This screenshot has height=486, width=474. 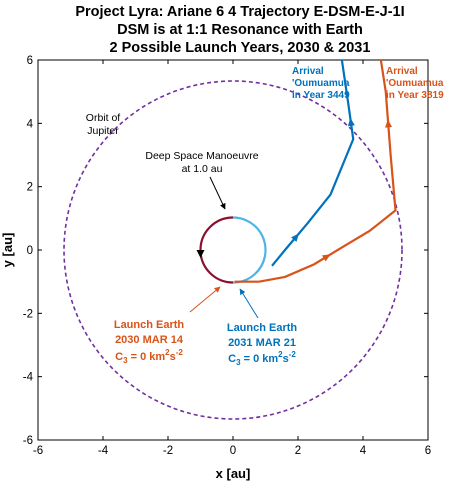 I want to click on arrival-2030-line-1: Arrival, so click(x=402, y=71).